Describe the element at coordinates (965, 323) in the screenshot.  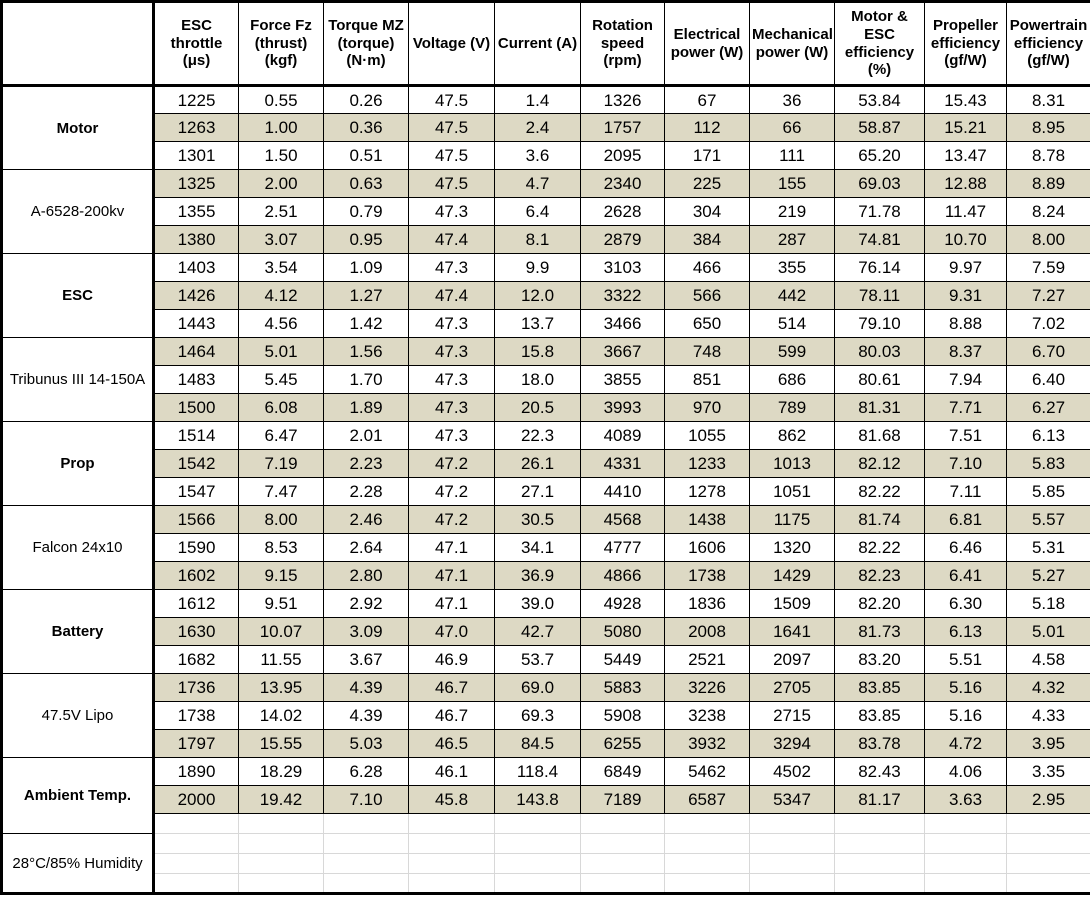
I see `table-cell: 8.88` at that location.